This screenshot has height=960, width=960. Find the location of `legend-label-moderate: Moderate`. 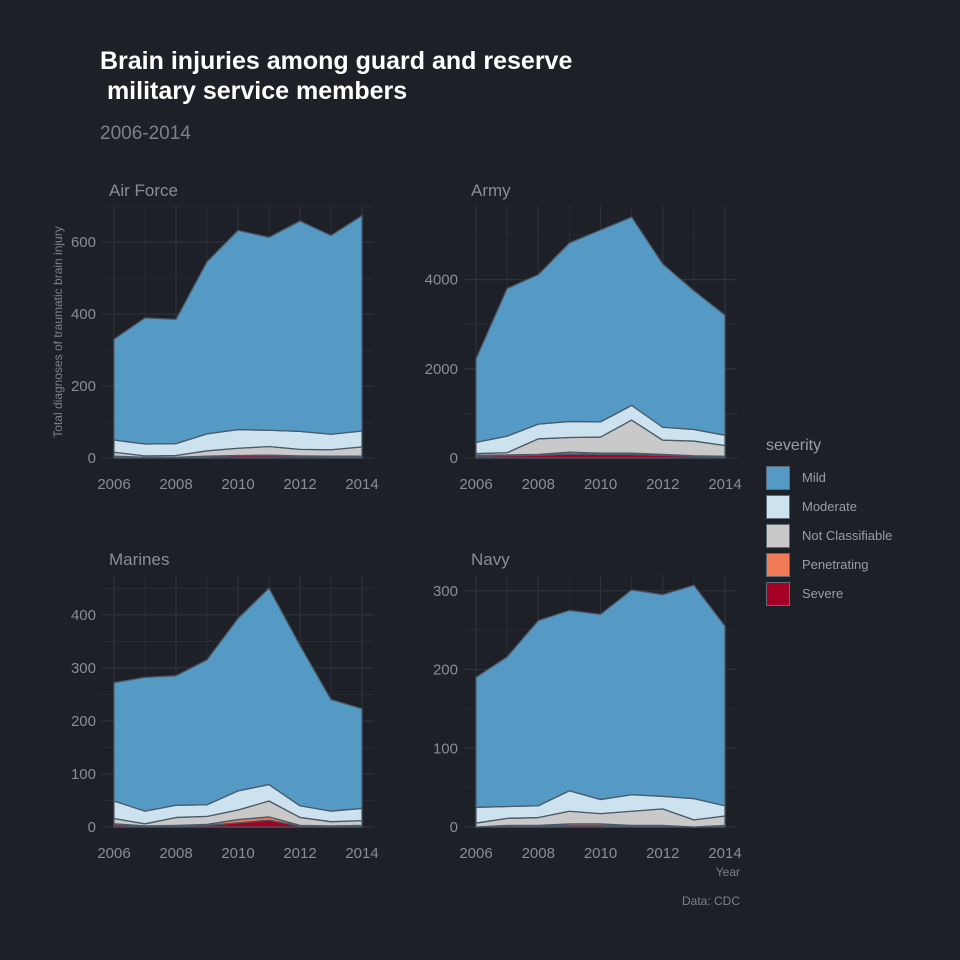

legend-label-moderate: Moderate is located at coordinates (829, 506).